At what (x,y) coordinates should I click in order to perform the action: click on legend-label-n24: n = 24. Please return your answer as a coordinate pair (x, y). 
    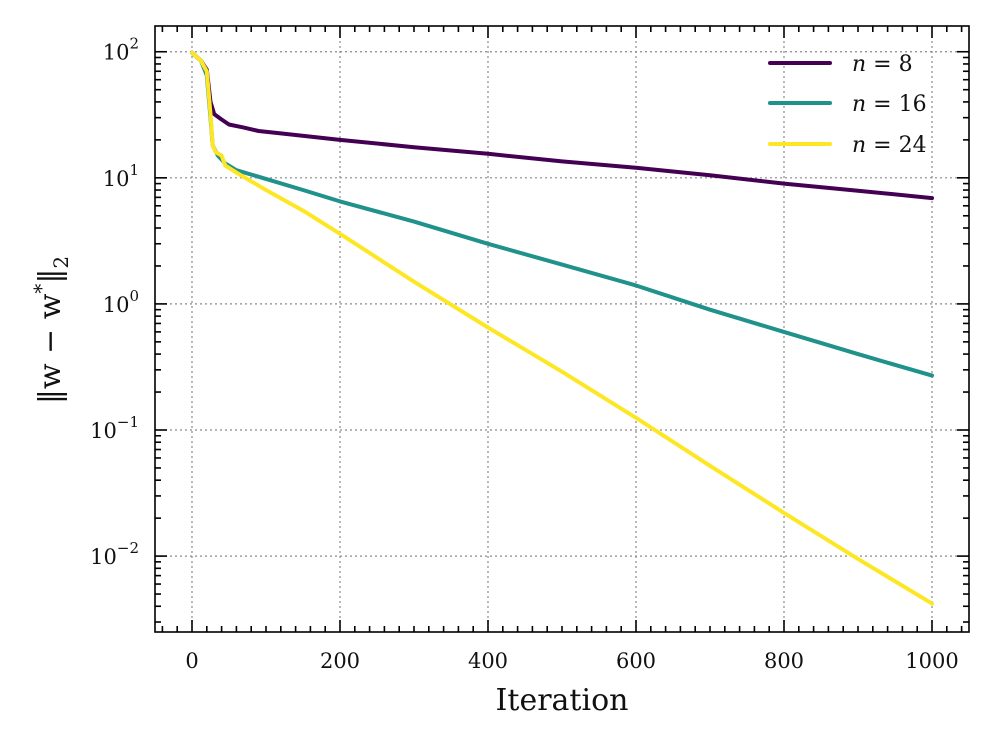
    Looking at the image, I should click on (889, 145).